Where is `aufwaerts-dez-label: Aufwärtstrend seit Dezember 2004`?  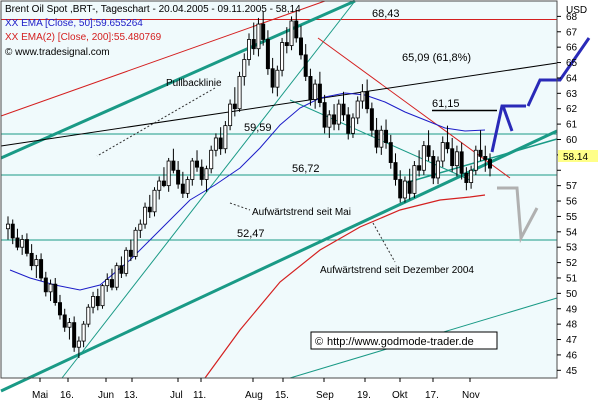 aufwaerts-dez-label: Aufwärtstrend seit Dezember 2004 is located at coordinates (397, 270).